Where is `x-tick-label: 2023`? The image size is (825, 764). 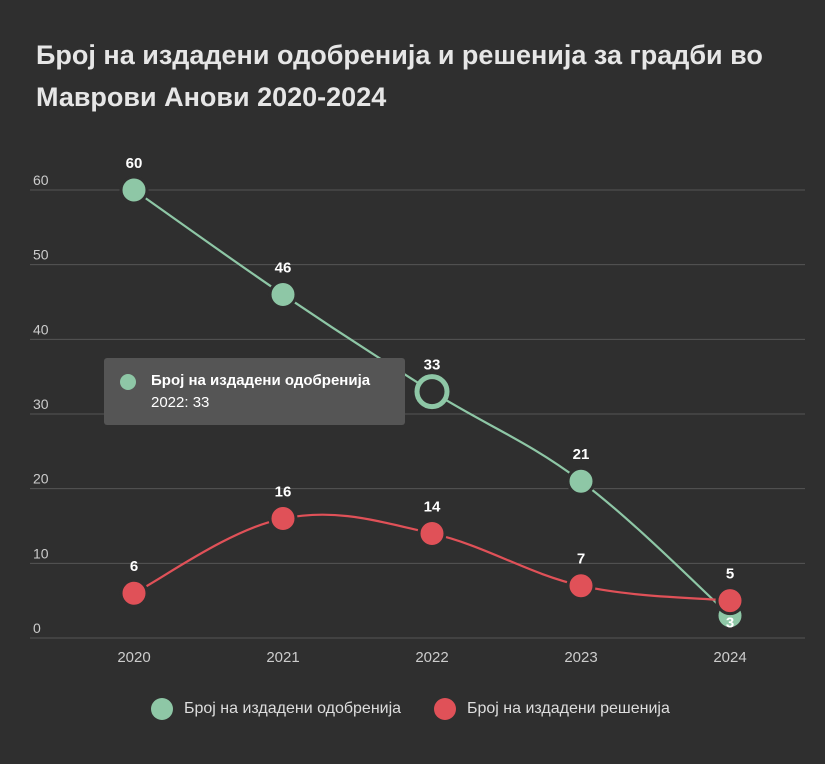
x-tick-label: 2023 is located at coordinates (580, 657).